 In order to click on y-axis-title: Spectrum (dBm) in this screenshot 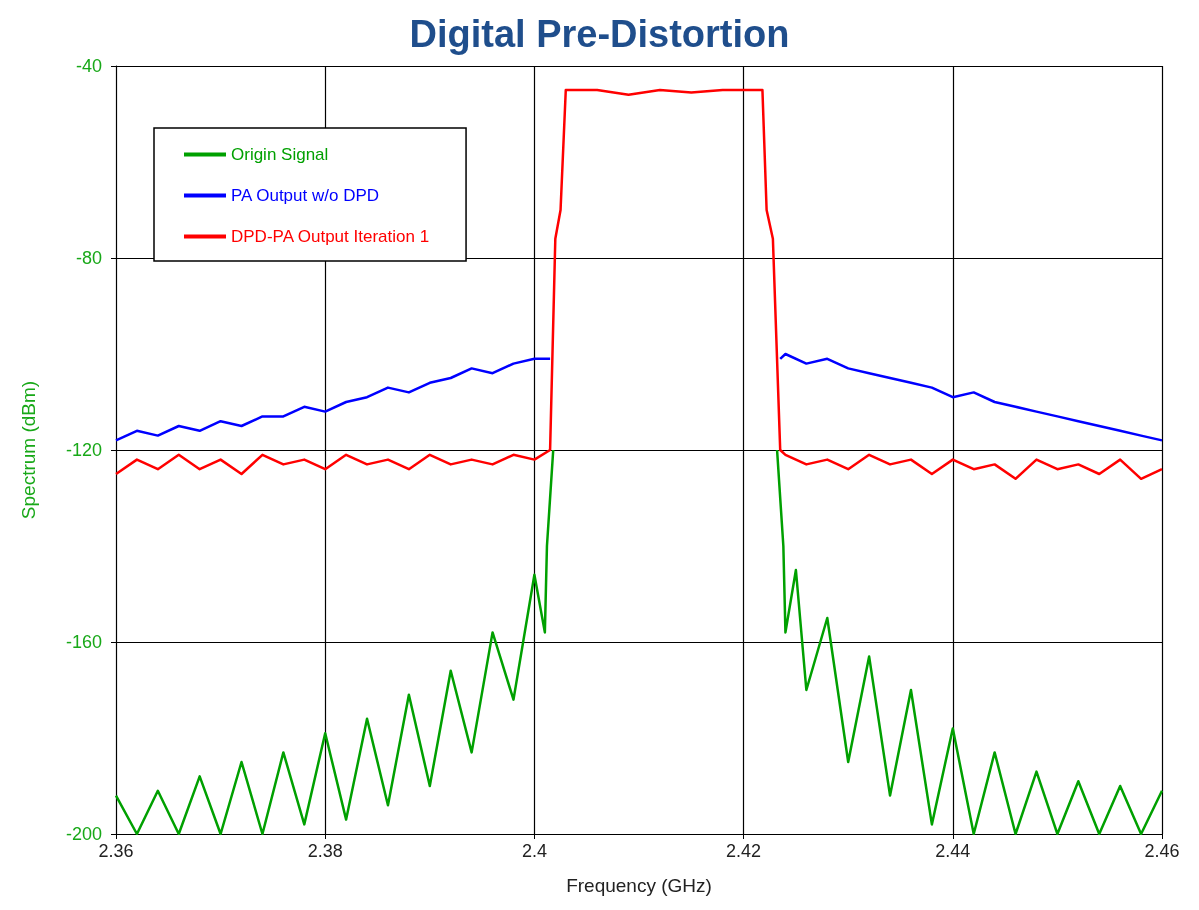, I will do `click(28, 450)`.